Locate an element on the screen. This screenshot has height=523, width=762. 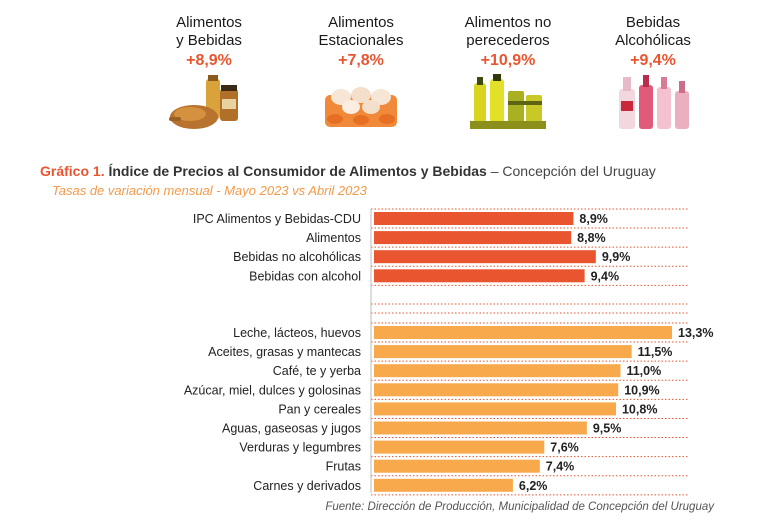
category-label: Bebidas no alcohólicas is located at coordinates (297, 257).